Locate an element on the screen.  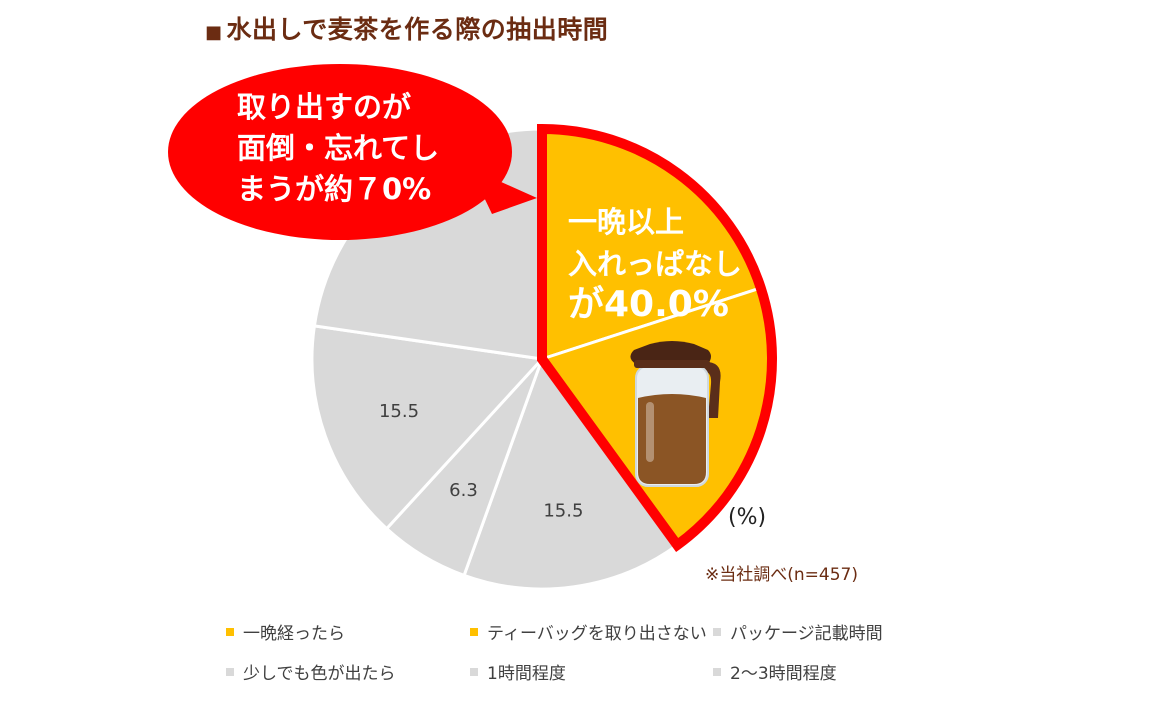
callout-line: 取り出すのが is located at coordinates (324, 107).